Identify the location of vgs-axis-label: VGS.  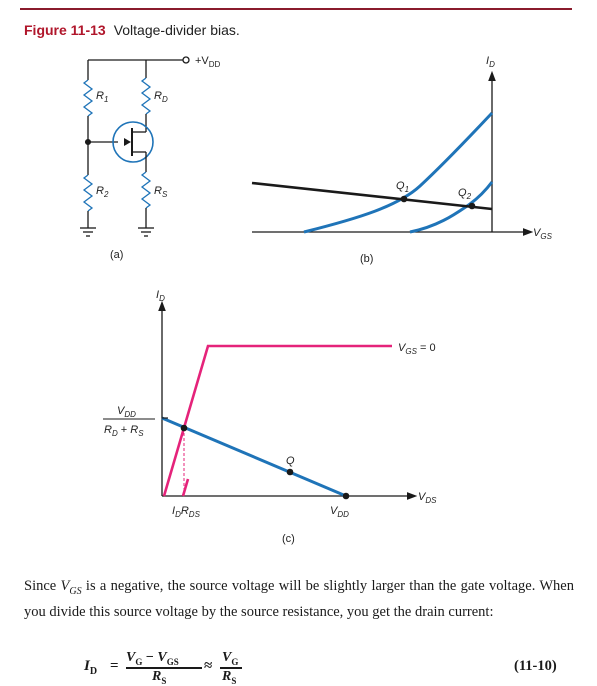
(543, 234).